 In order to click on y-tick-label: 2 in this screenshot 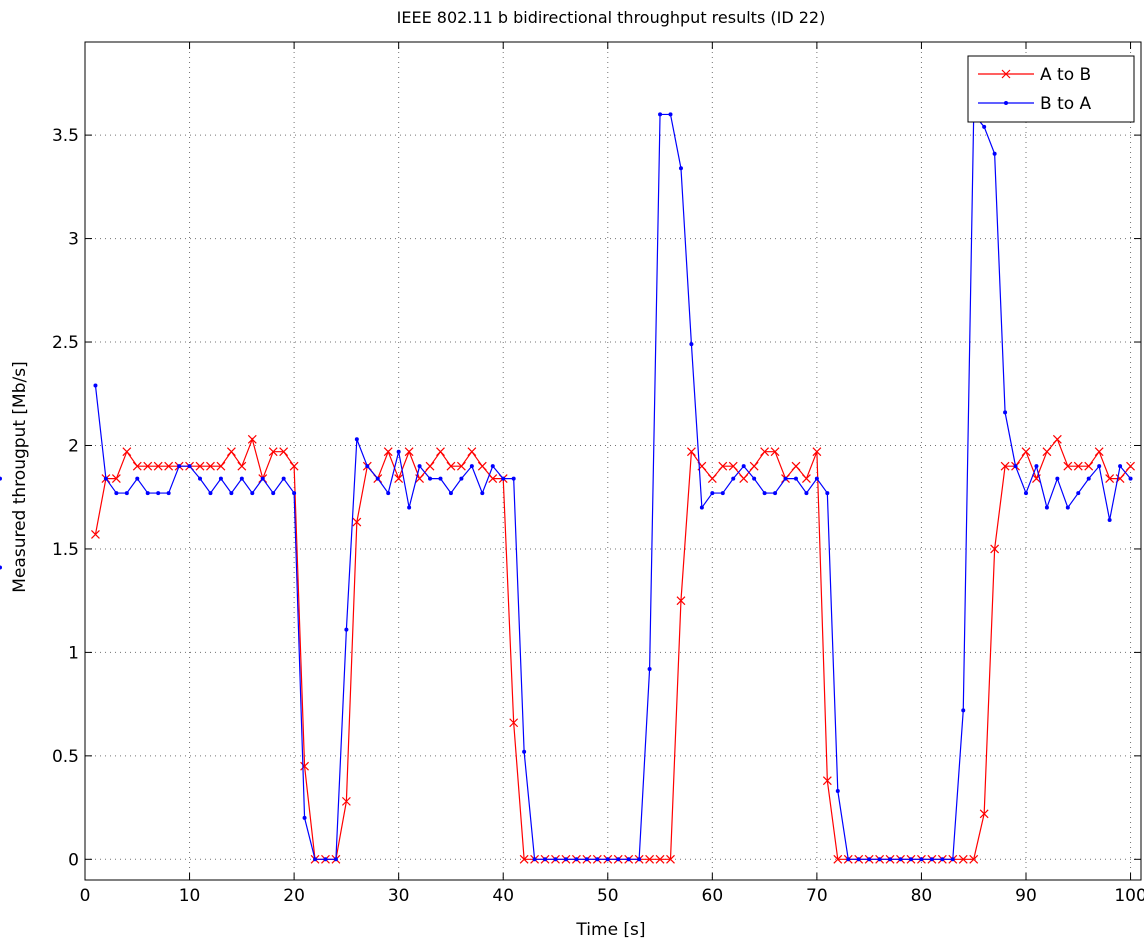, I will do `click(73, 446)`.